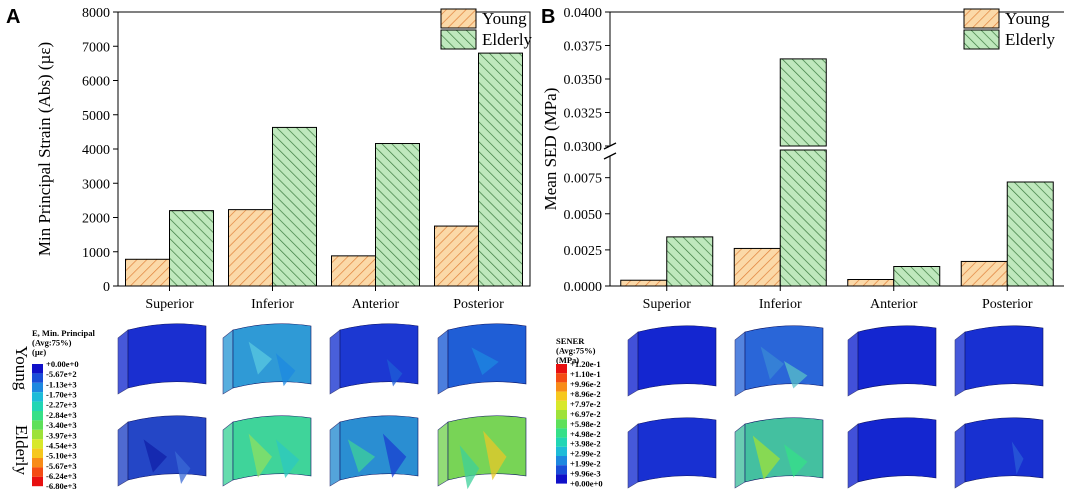 This screenshot has height=498, width=1065. What do you see at coordinates (21, 450) in the screenshot?
I see `row-label-elderly: Elderly` at bounding box center [21, 450].